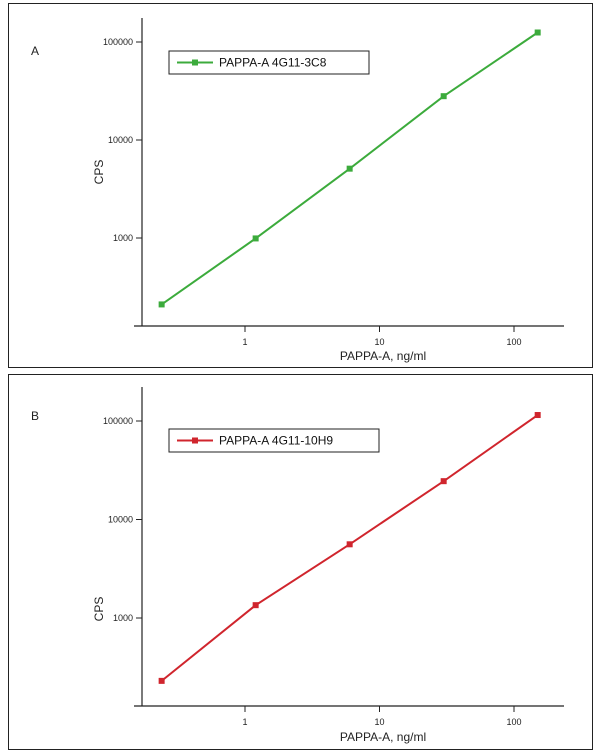 Image resolution: width=596 pixels, height=754 pixels. I want to click on legend-label: PAPPA-A 4G11-3C8, so click(273, 63).